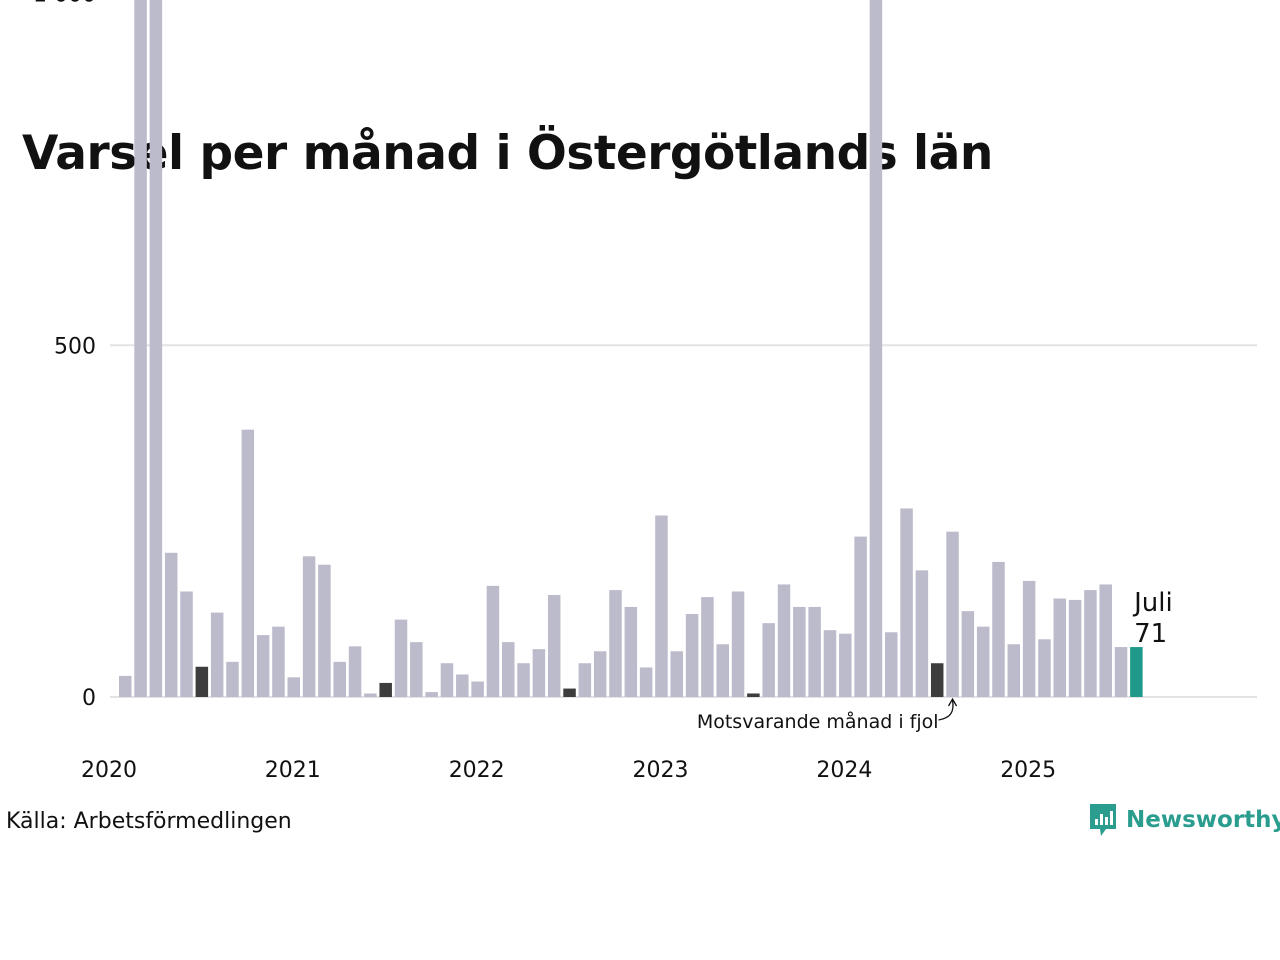  I want to click on x-tick-label: 2025, so click(1028, 770).